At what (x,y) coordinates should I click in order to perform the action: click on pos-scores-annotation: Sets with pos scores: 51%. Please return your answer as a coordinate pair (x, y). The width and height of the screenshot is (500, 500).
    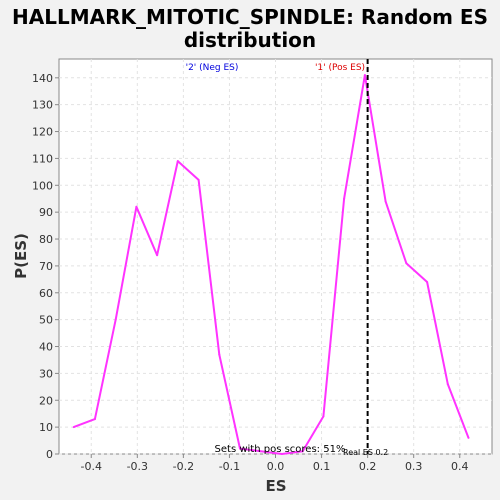
    Looking at the image, I should click on (280, 449).